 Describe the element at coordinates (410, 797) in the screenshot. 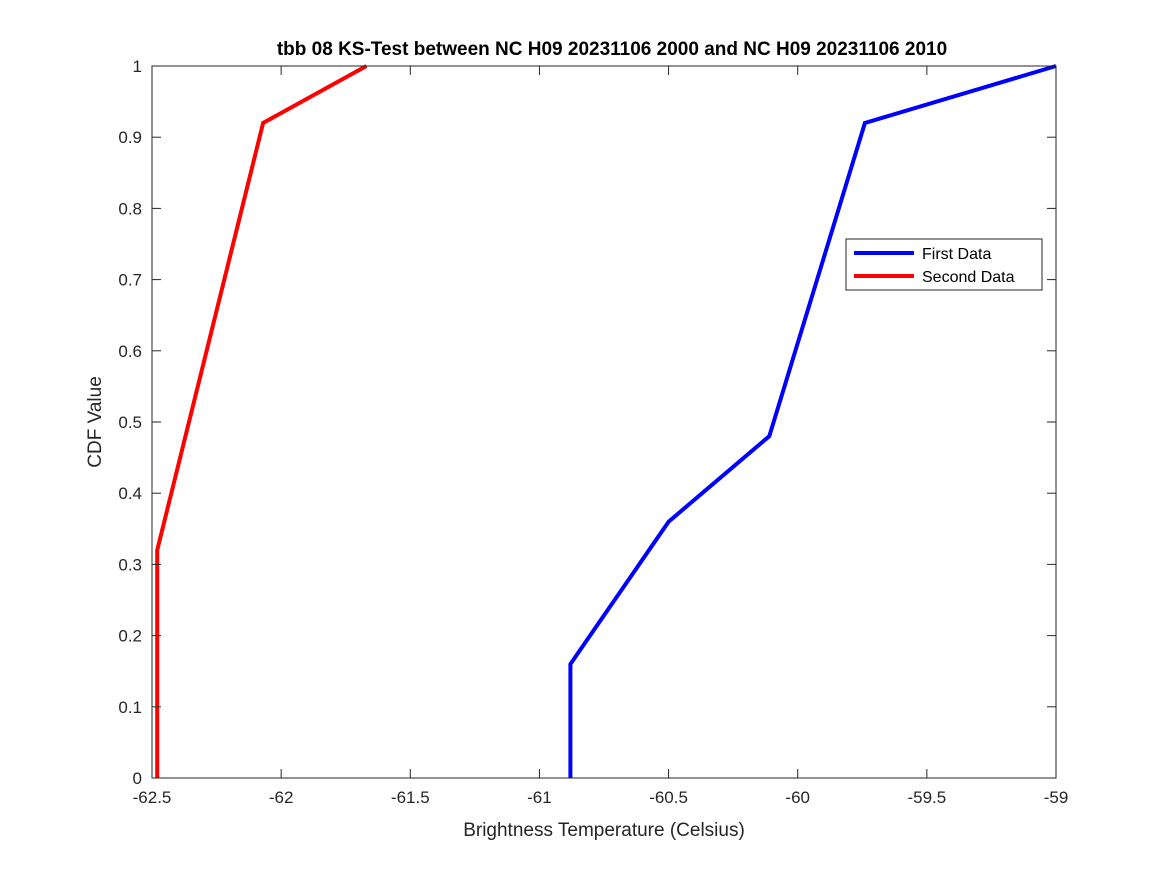

I see `x-tick-label: -61.5` at that location.